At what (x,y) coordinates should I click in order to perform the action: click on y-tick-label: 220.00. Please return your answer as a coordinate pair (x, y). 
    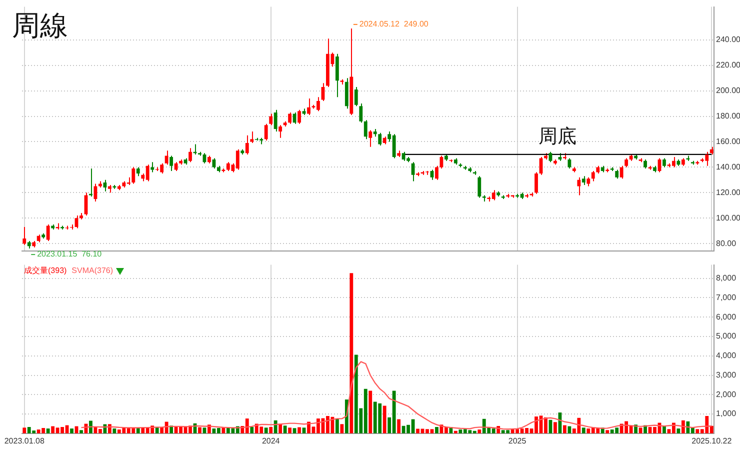
    Looking at the image, I should click on (728, 65).